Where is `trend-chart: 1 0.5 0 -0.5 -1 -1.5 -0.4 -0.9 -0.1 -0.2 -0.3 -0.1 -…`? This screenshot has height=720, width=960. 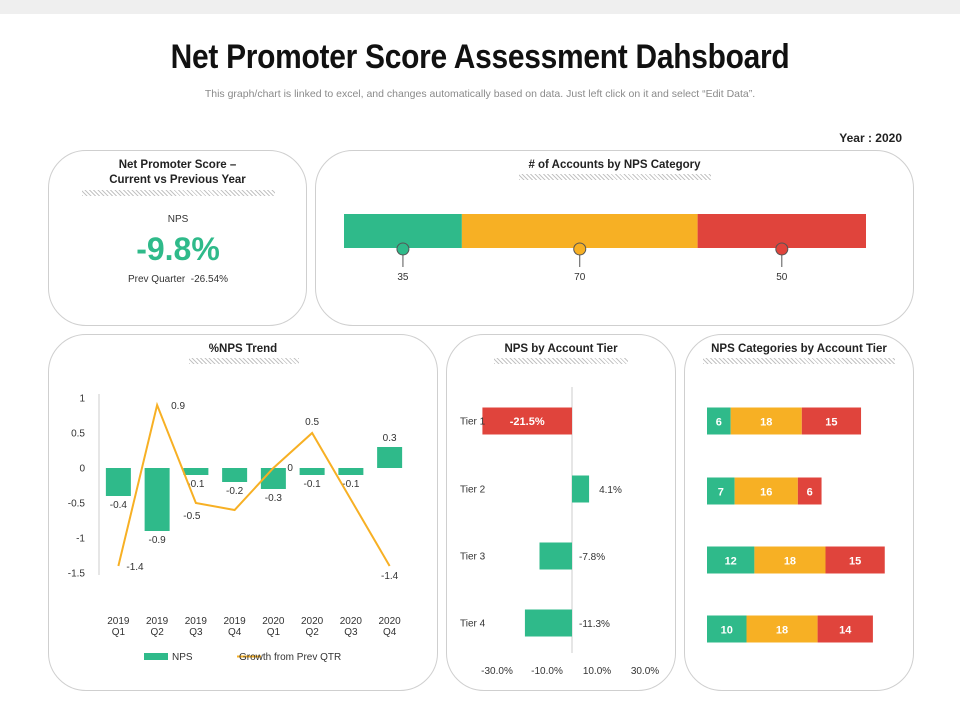
trend-chart: 1 0.5 0 -0.5 -1 -1.5 -0.4 -0.9 -0.1 -0.2 -0.3 -0.1 -… is located at coordinates (235, 528).